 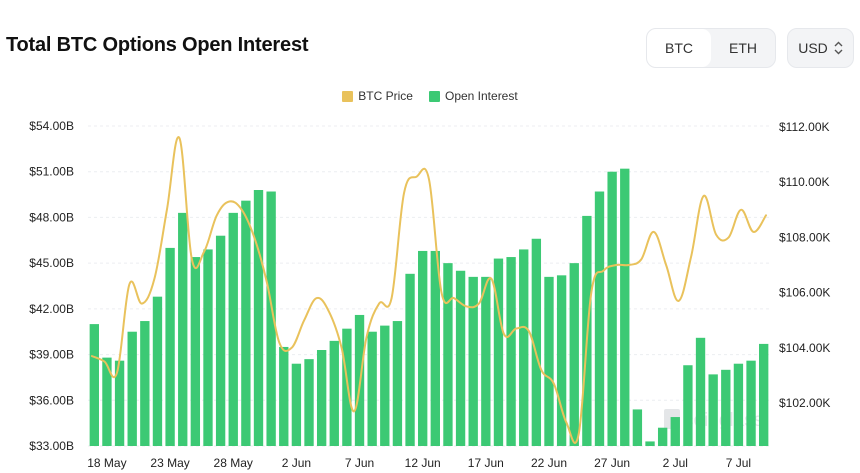 I want to click on left-tick-label: $33.00B, so click(x=51, y=446).